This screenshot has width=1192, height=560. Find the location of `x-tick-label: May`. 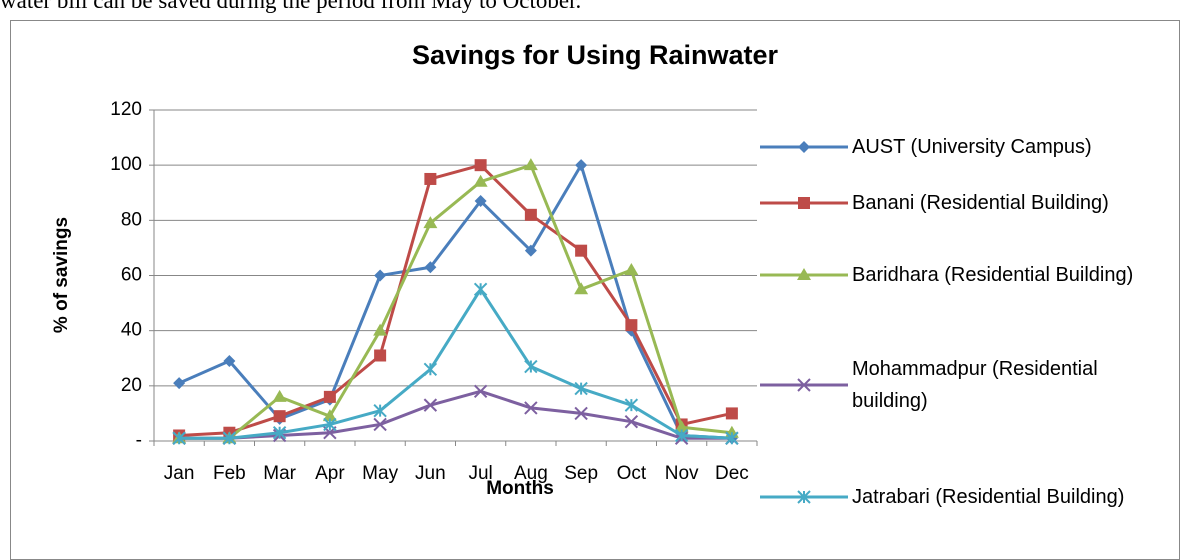

x-tick-label: May is located at coordinates (380, 473).